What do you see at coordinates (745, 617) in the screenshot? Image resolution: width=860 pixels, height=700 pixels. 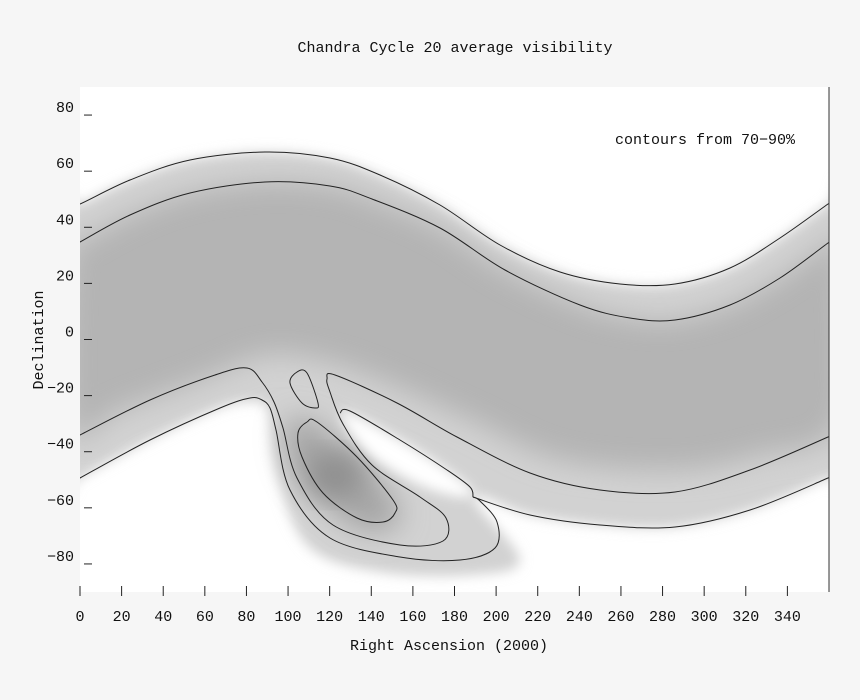 I see `x-tick-label: 320` at bounding box center [745, 617].